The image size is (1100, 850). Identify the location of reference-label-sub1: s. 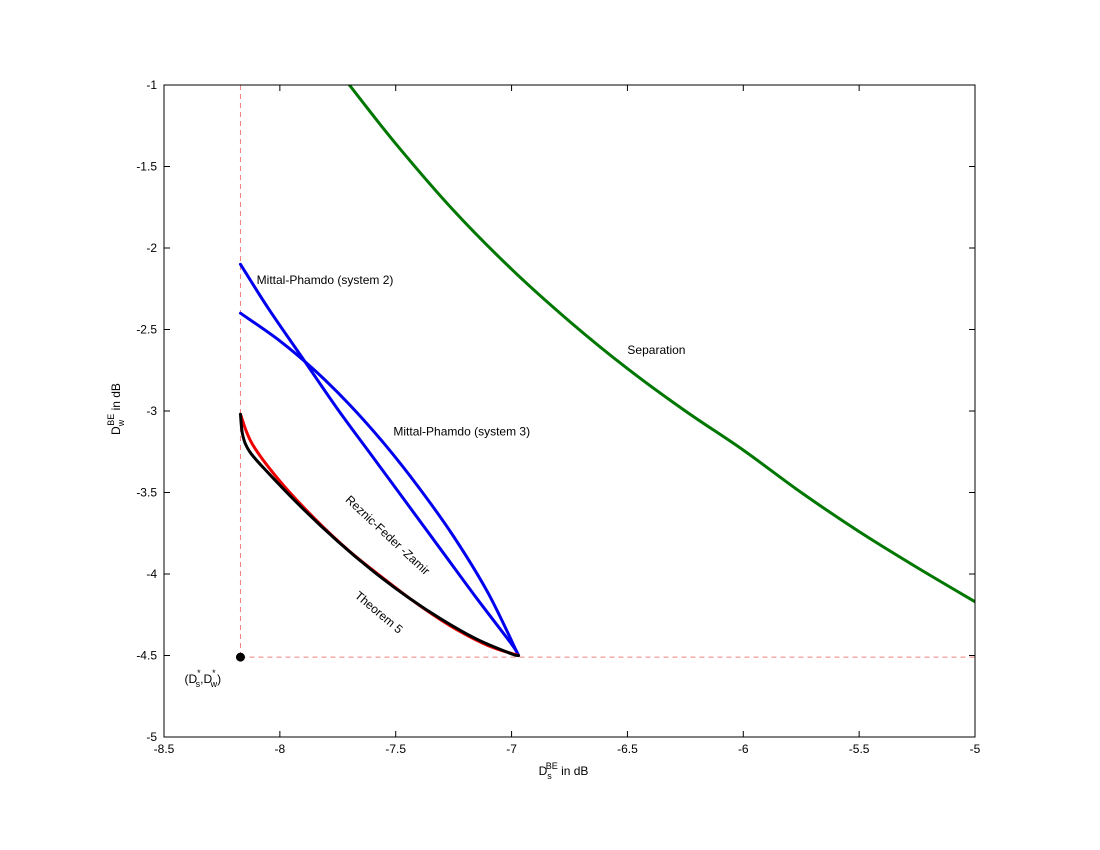
(198, 684).